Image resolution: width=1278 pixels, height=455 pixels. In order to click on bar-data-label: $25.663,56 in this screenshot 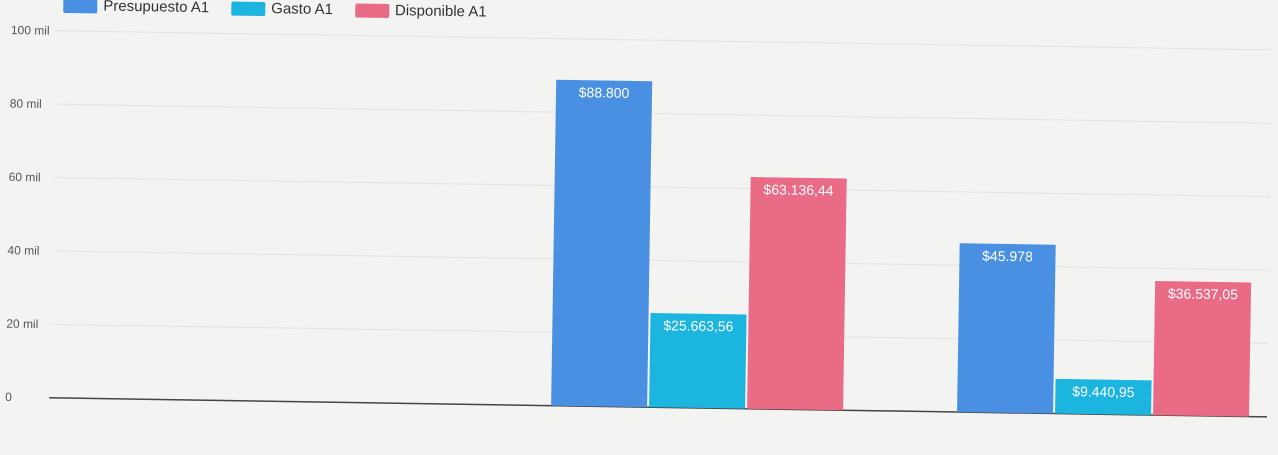, I will do `click(698, 325)`.